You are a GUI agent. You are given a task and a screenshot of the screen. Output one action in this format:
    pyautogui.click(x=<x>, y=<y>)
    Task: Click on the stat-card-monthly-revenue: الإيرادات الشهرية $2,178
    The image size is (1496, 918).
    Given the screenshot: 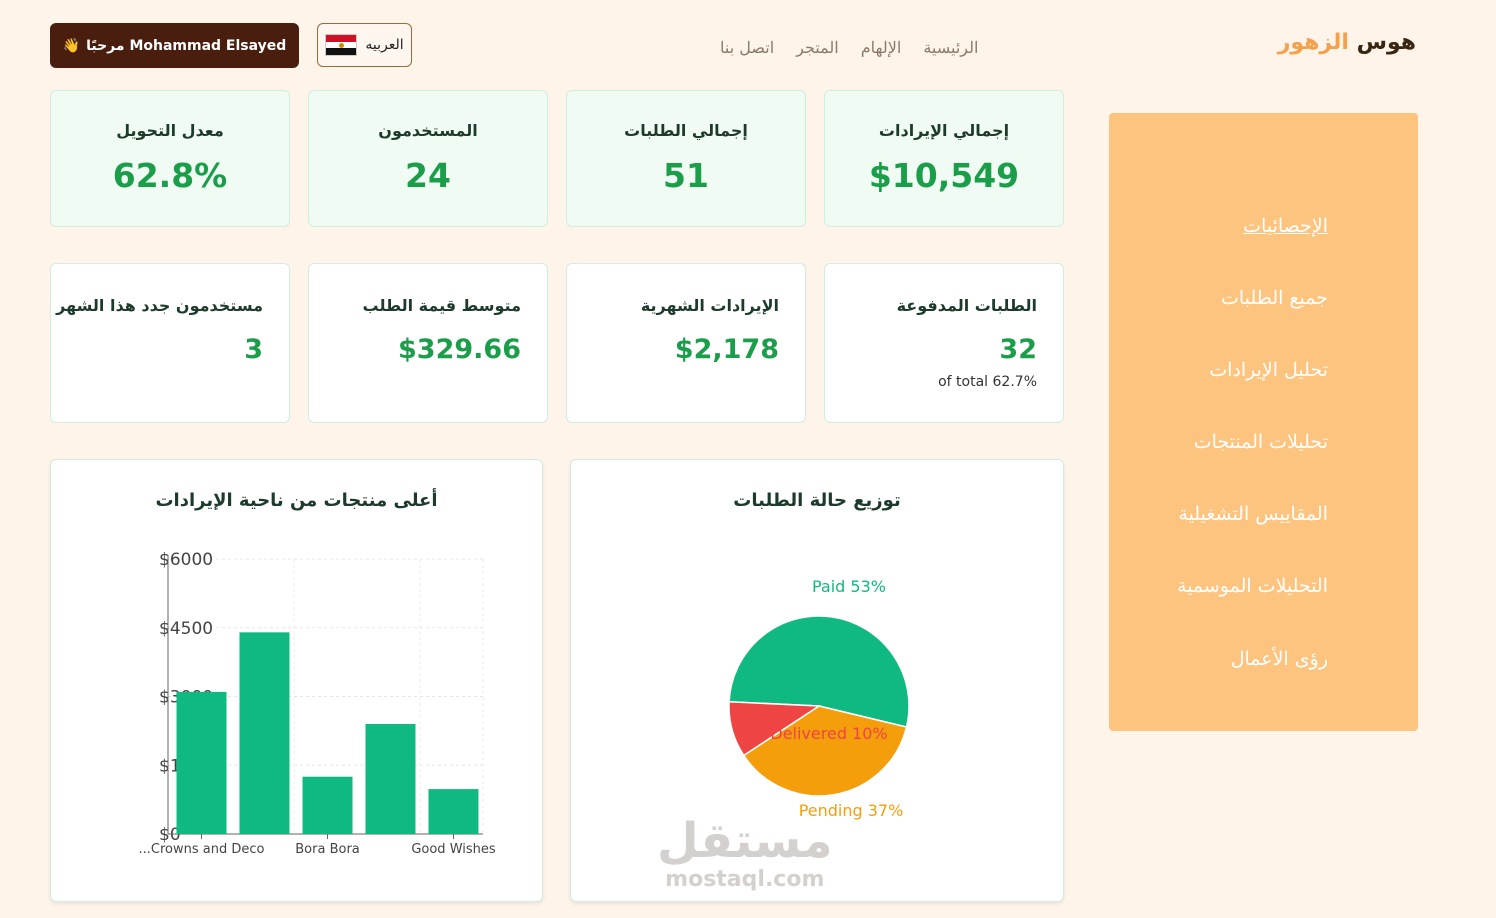 What is the action you would take?
    pyautogui.click(x=686, y=343)
    